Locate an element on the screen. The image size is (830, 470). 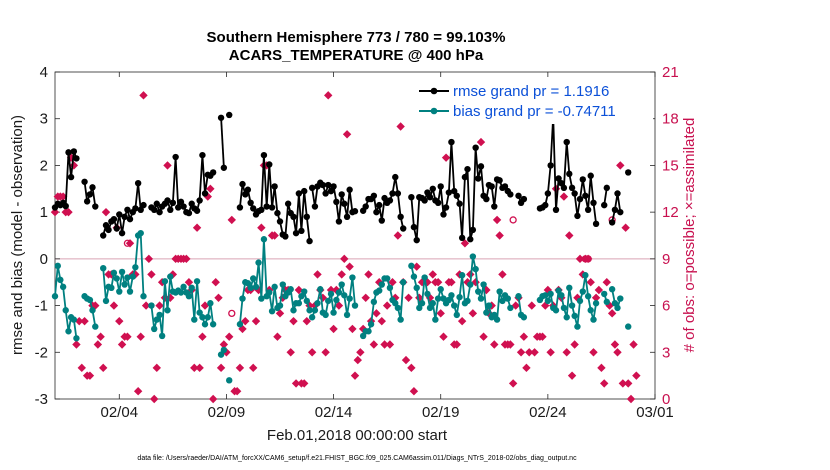
x-tick-label: 02/24 is located at coordinates (548, 412).